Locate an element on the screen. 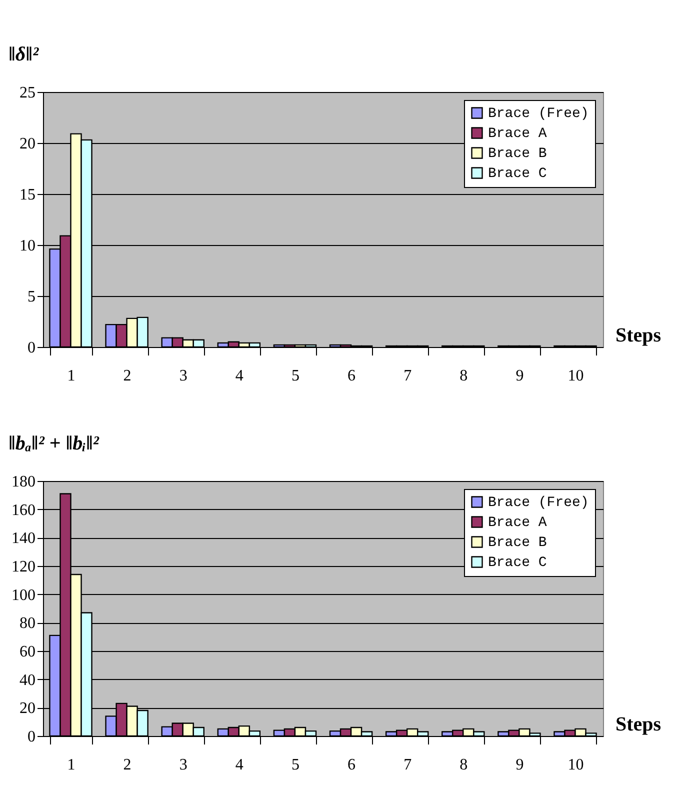  y-tick-label: 120 is located at coordinates (24, 567).